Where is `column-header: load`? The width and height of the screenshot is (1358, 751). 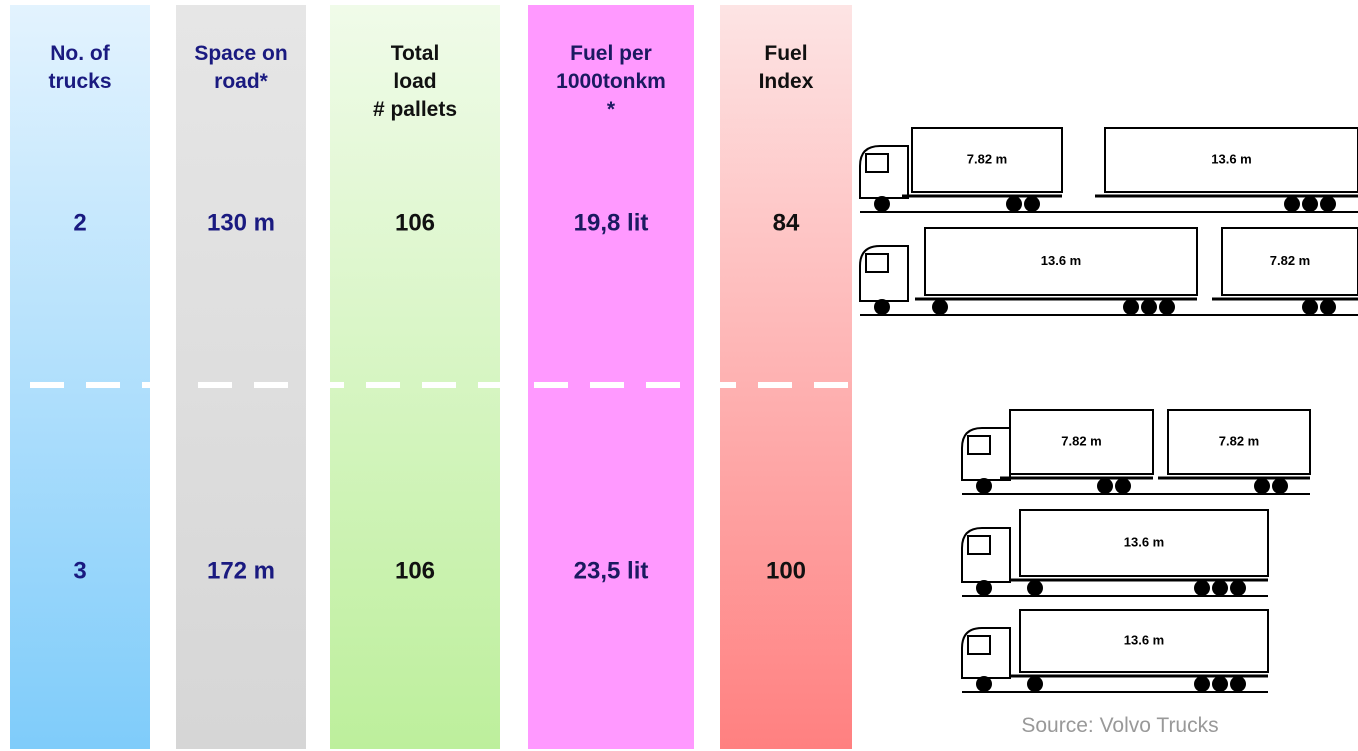 column-header: load is located at coordinates (414, 81).